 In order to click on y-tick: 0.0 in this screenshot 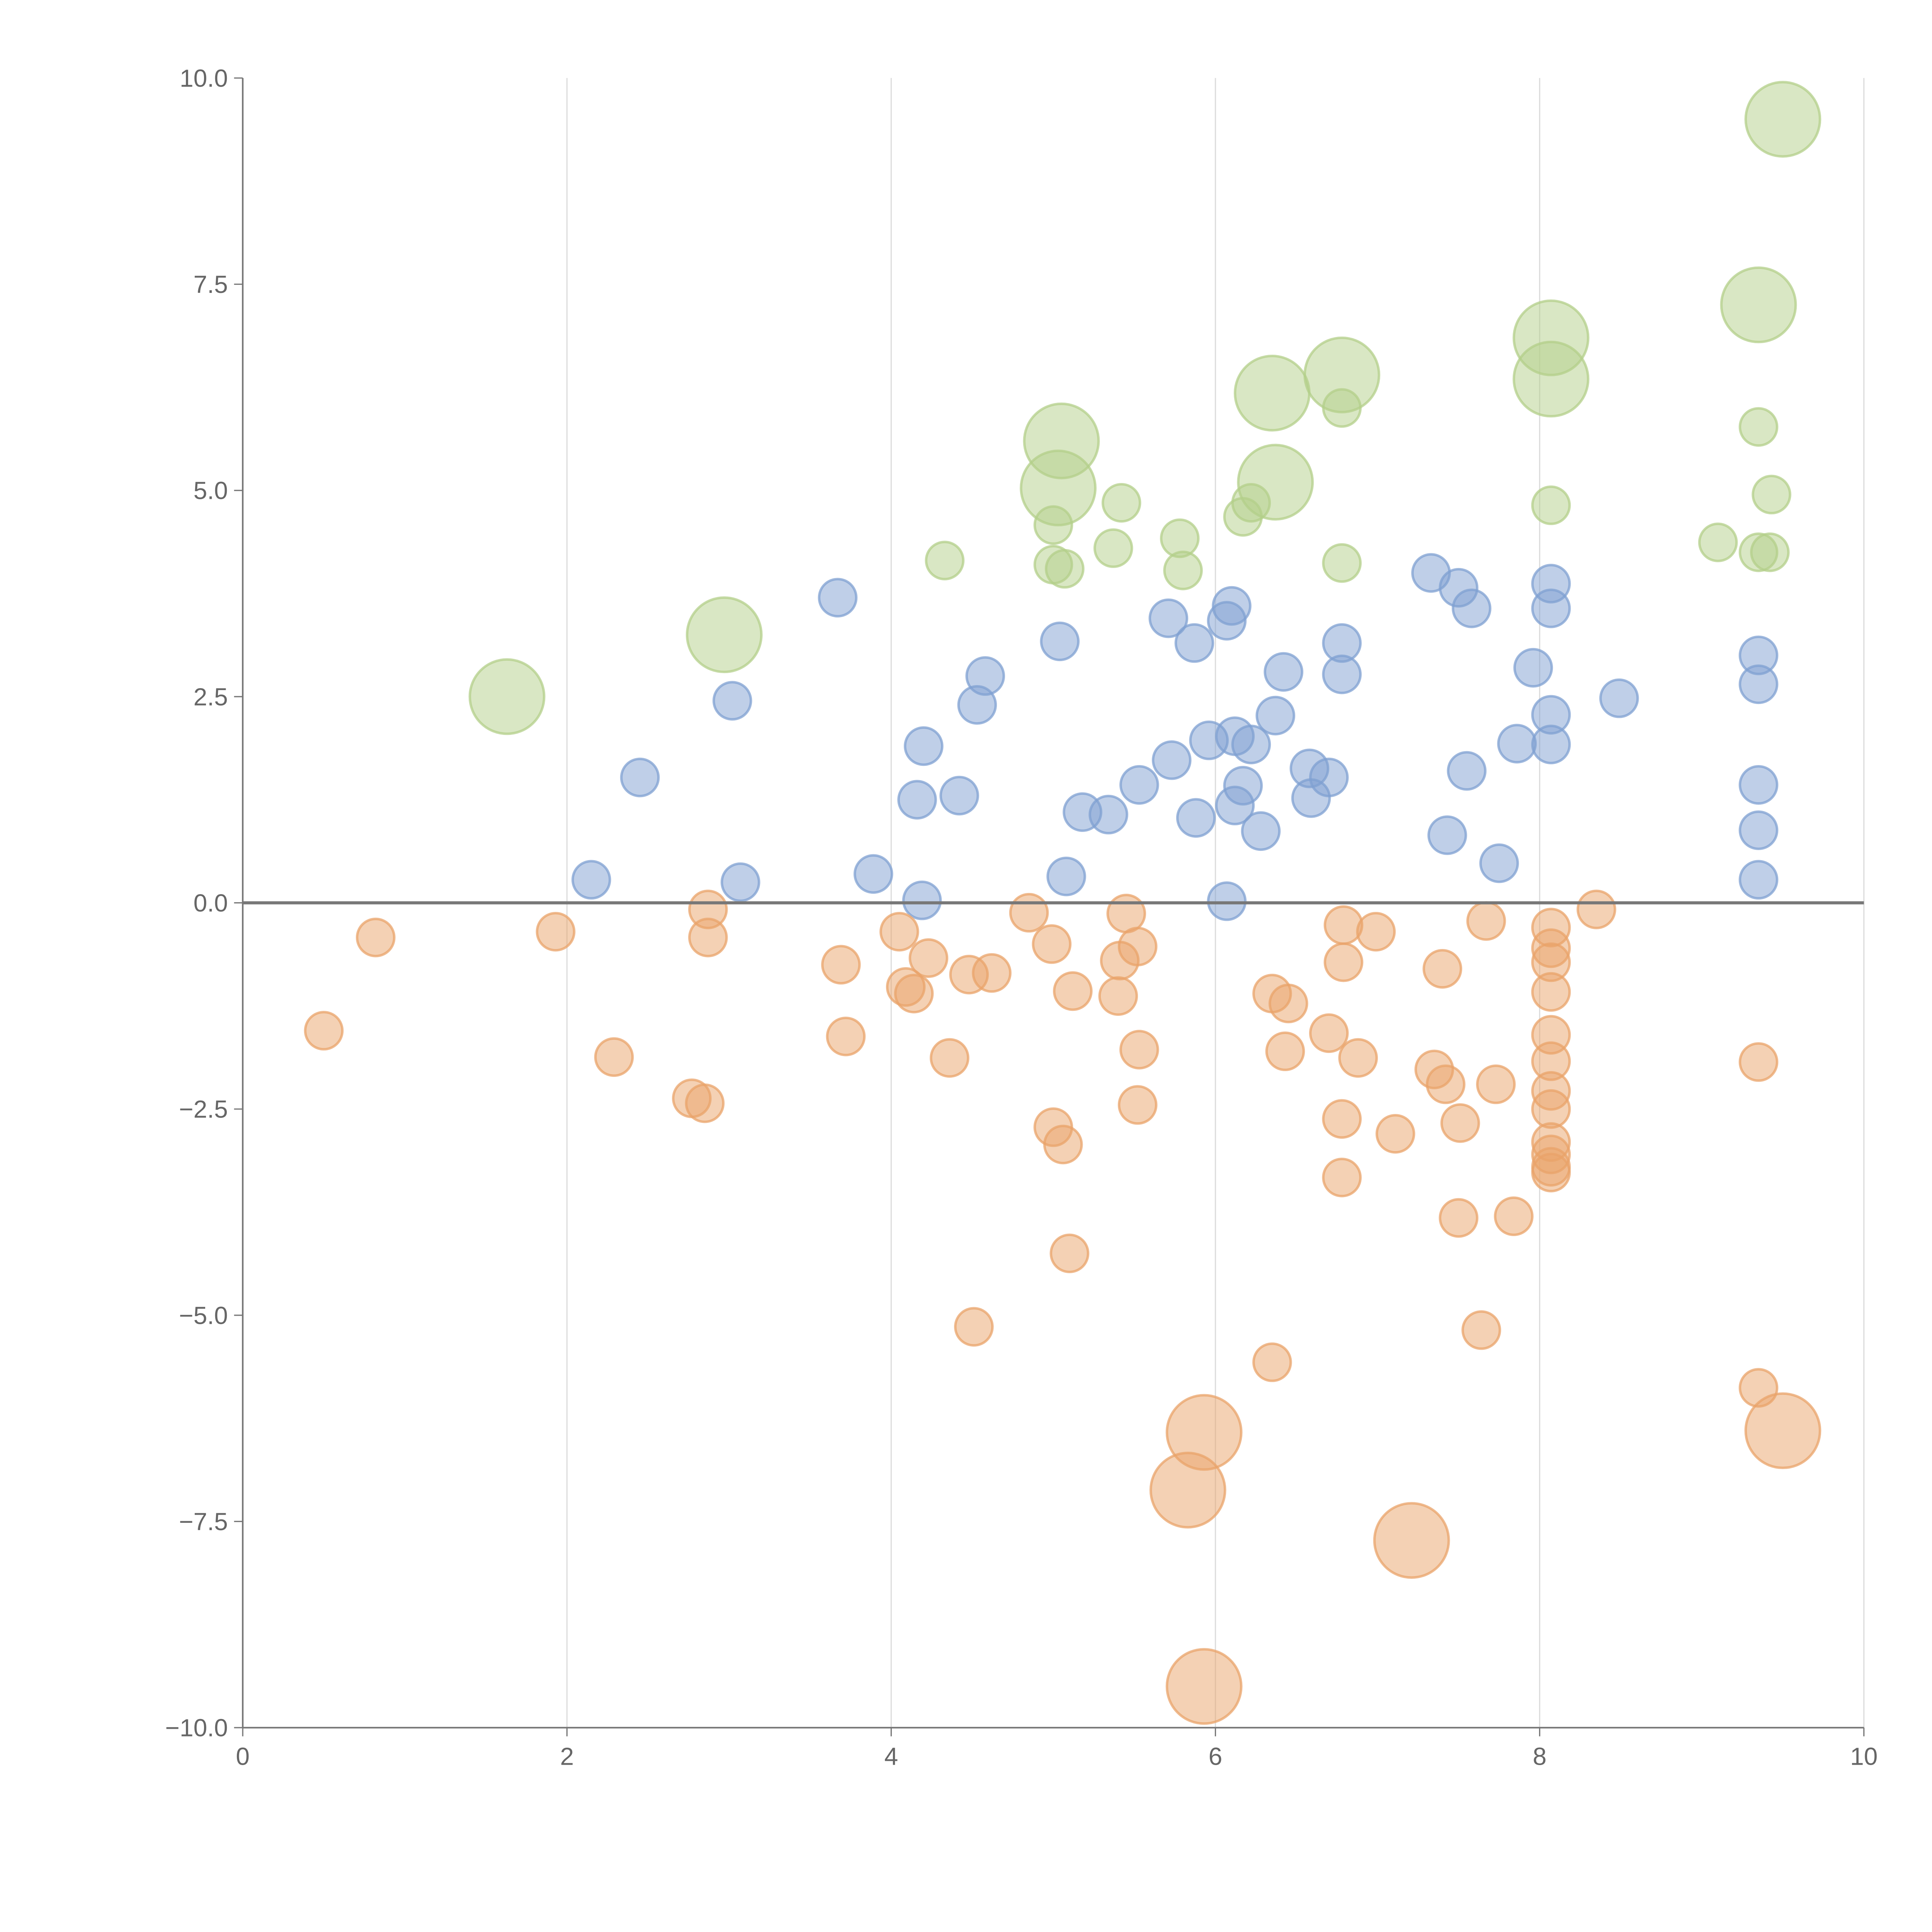, I will do `click(218, 903)`.